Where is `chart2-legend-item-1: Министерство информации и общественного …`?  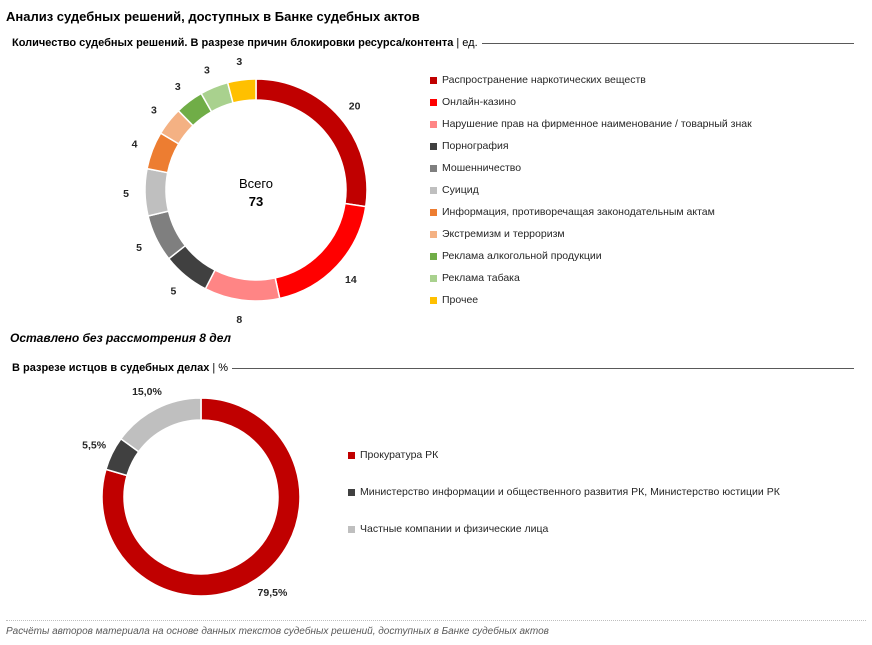 chart2-legend-item-1: Министерство информации и общественного … is located at coordinates (564, 492).